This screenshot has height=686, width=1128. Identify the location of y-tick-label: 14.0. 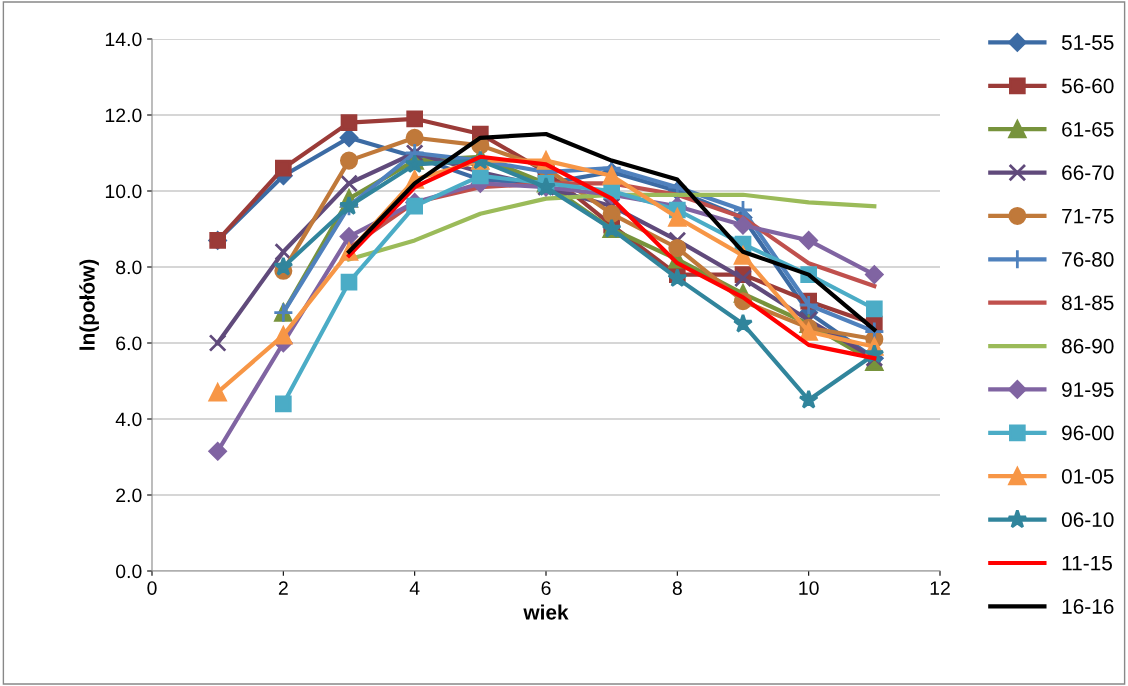
(123, 39).